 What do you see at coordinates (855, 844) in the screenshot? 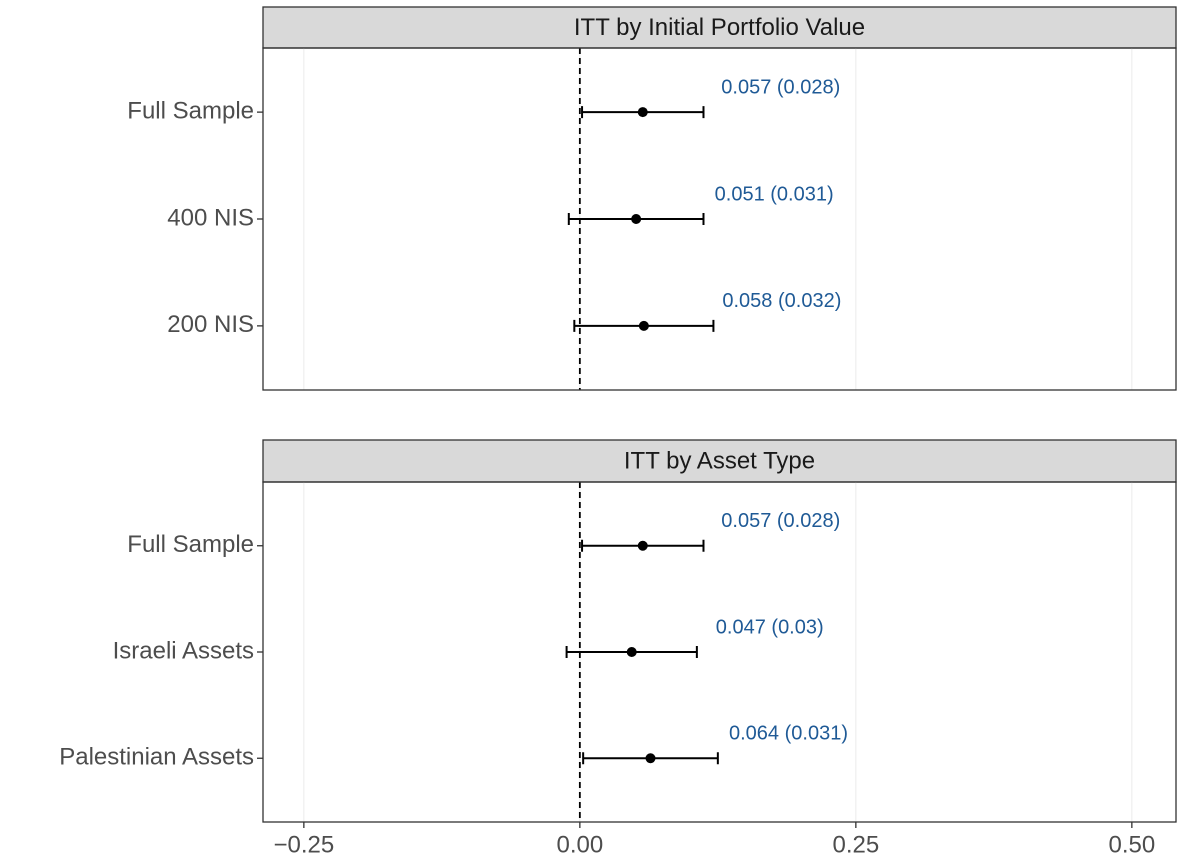
I see `x-tick-label: 0.25` at bounding box center [855, 844].